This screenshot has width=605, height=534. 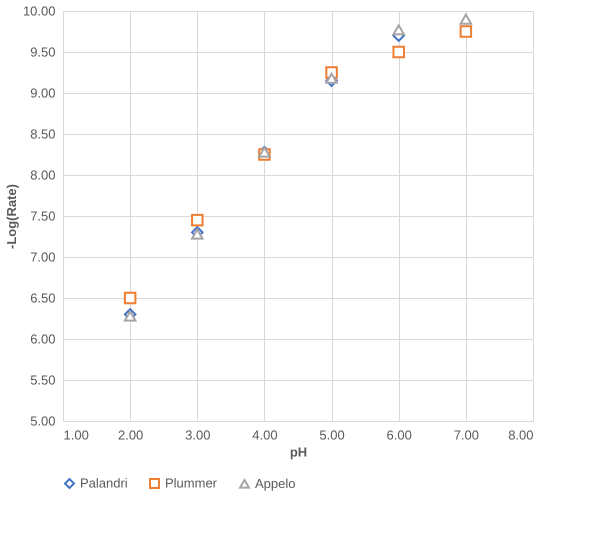 What do you see at coordinates (43, 216) in the screenshot?
I see `y-tick-label: 7.50` at bounding box center [43, 216].